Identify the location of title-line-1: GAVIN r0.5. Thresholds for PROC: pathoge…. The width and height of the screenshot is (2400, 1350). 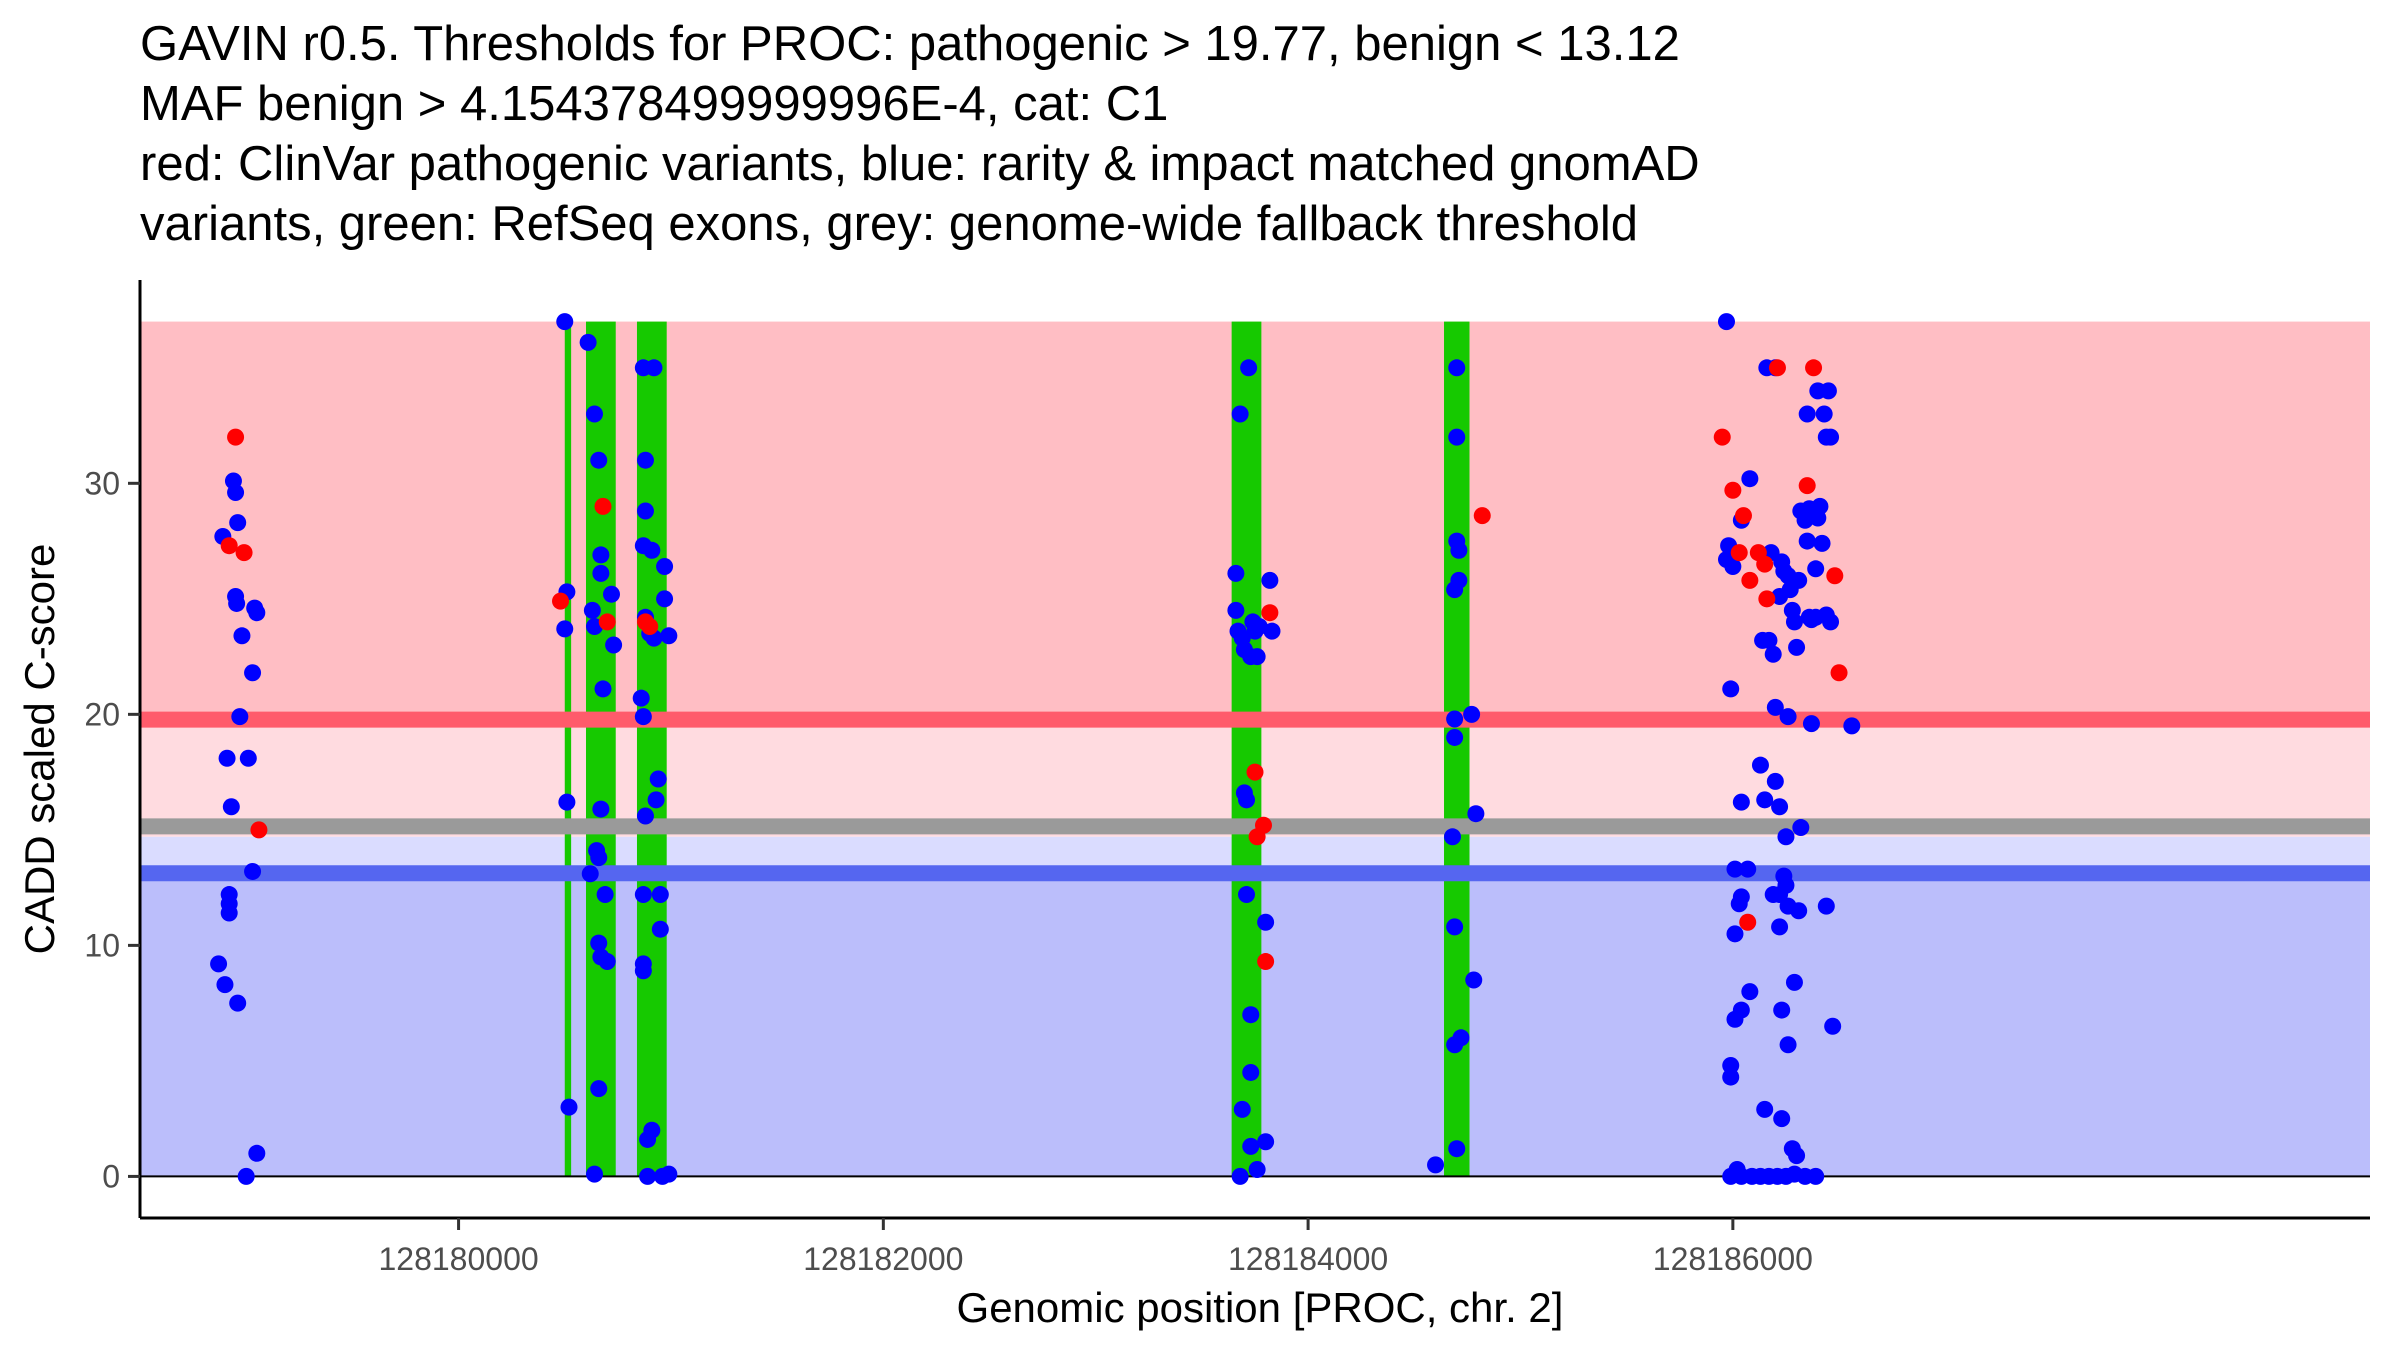
(910, 44).